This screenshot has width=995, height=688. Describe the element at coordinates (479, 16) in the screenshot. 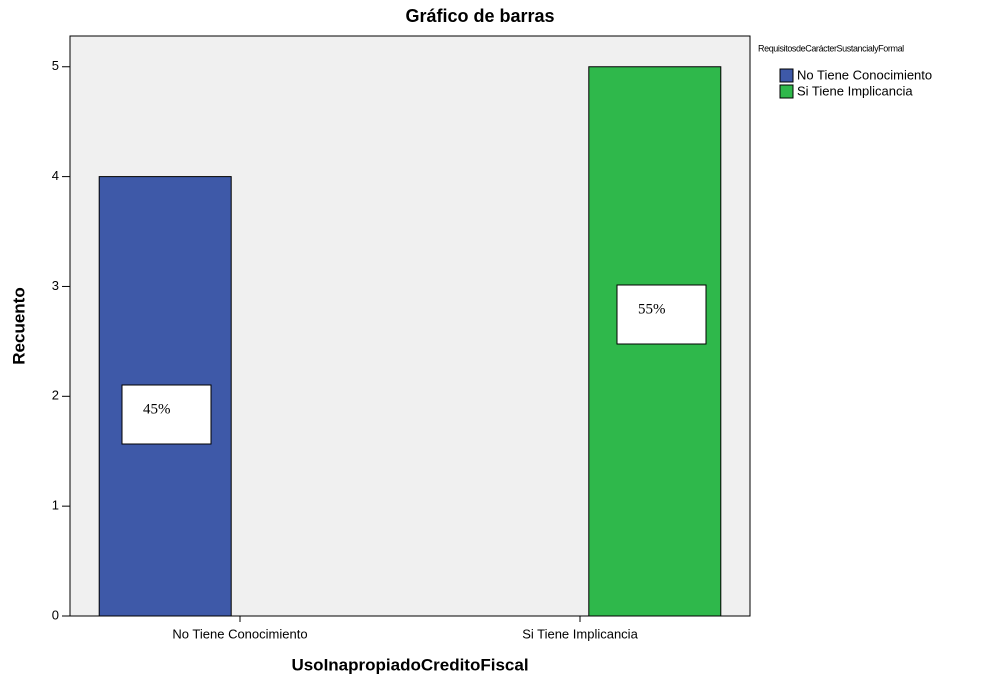

I see `chart-title: Gráfico de barras` at that location.